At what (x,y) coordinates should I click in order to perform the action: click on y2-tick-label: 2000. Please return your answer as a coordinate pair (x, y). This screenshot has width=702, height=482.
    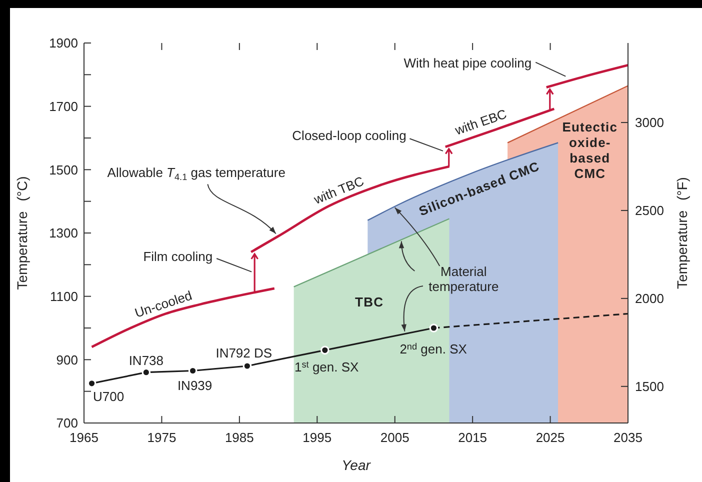
    Looking at the image, I should click on (649, 298).